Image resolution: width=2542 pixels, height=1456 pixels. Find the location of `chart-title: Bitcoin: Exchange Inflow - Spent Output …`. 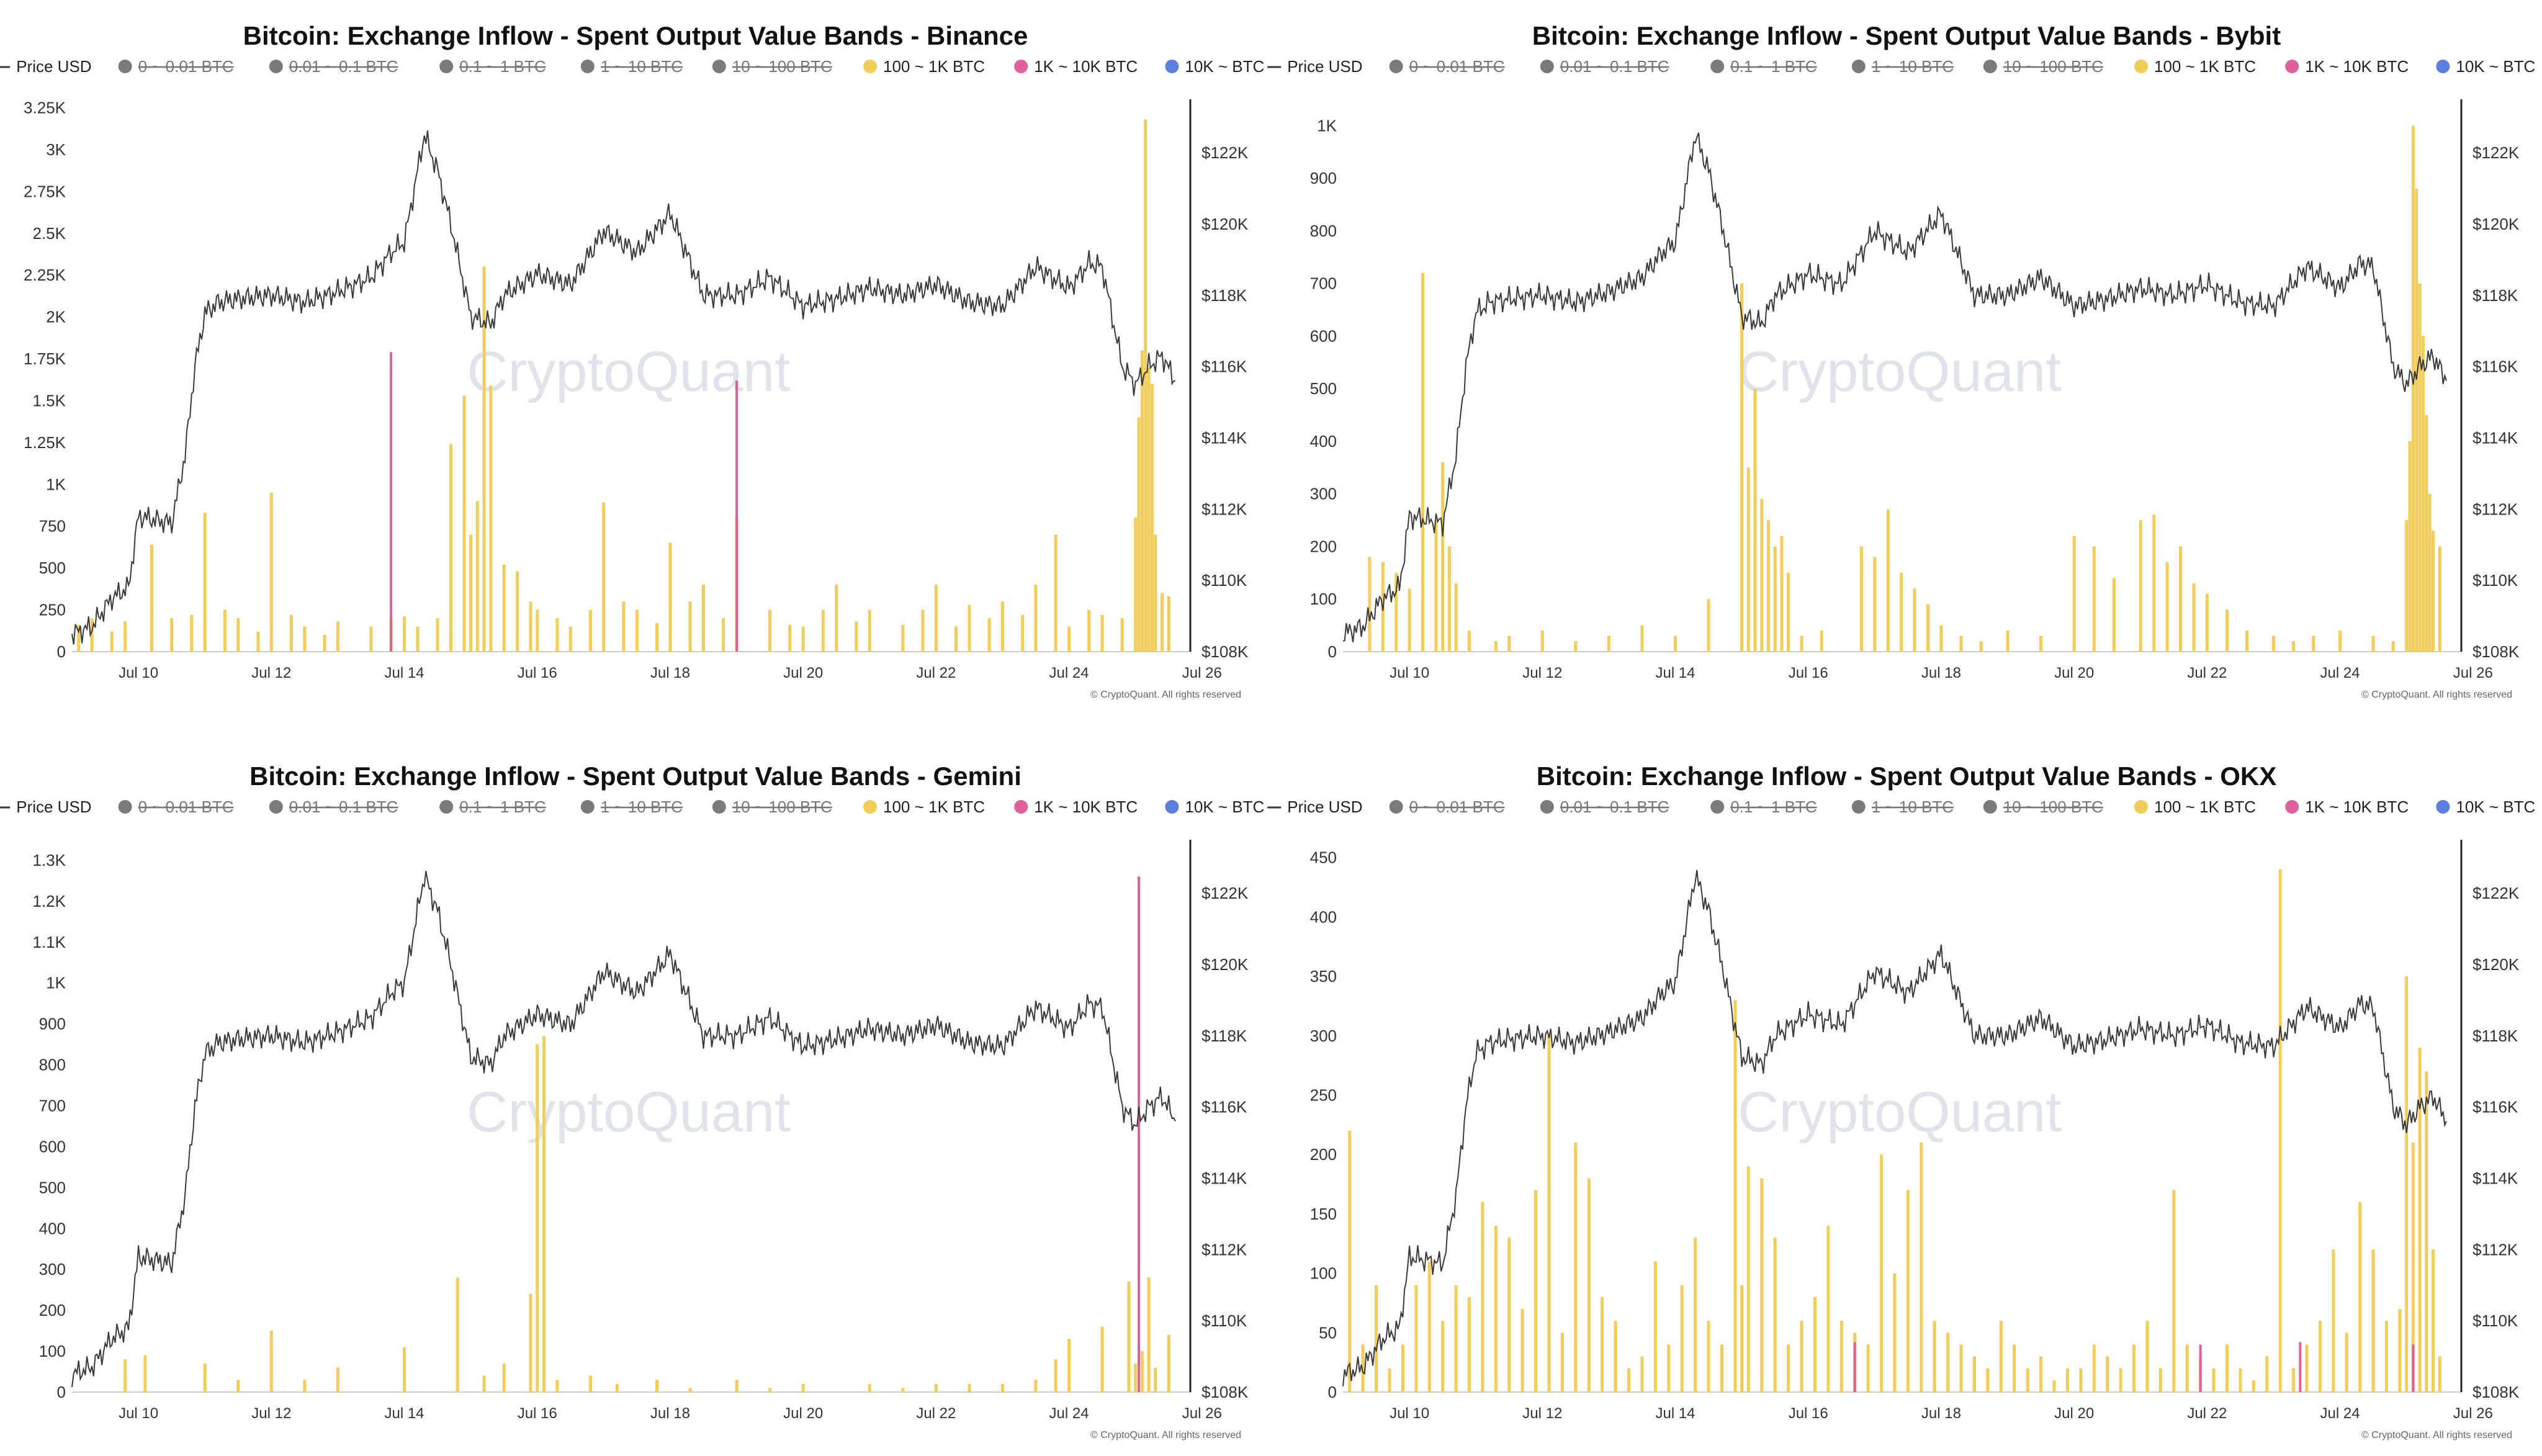

chart-title: Bitcoin: Exchange Inflow - Spent Output … is located at coordinates (635, 35).